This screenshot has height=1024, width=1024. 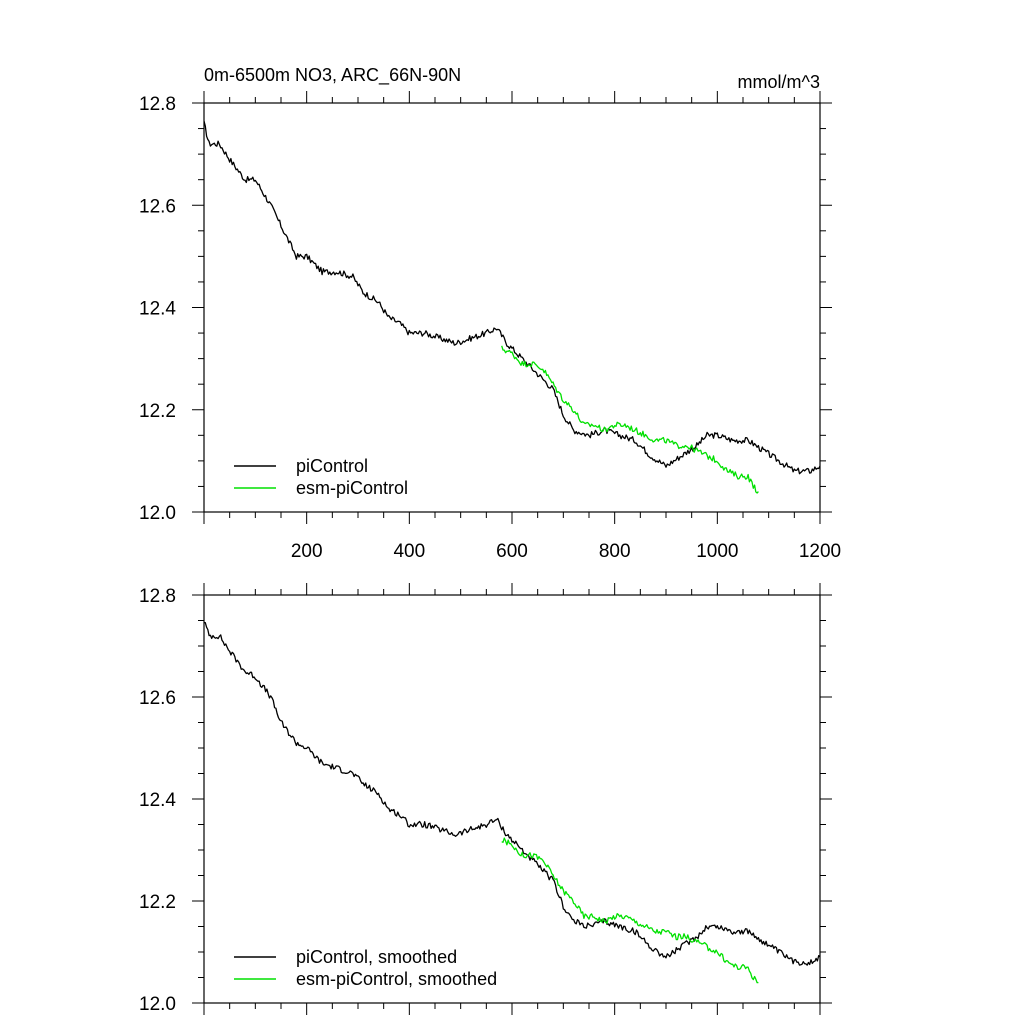 I want to click on legend-label: esm-piControl, so click(x=352, y=488).